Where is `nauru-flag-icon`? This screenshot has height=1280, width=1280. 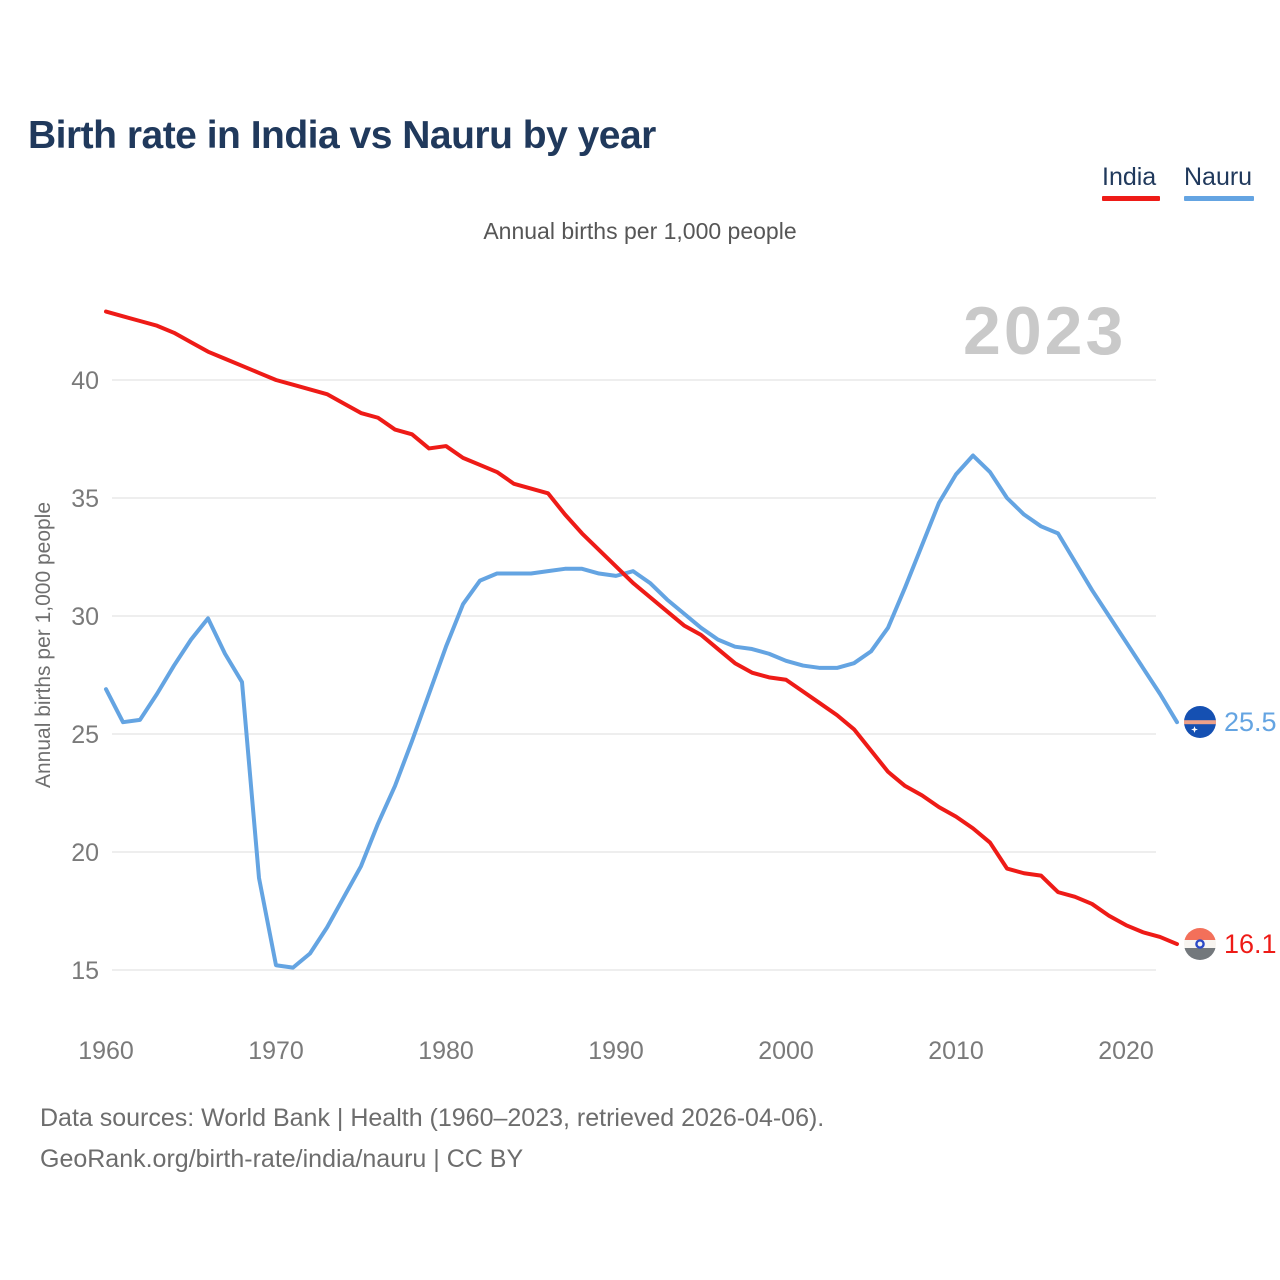
nauru-flag-icon is located at coordinates (1200, 722).